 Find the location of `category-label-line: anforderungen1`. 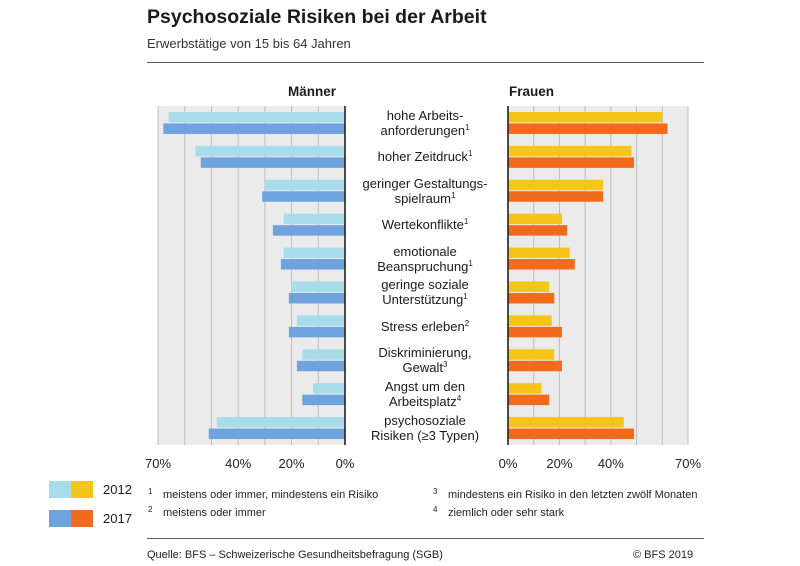

category-label-line: anforderungen1 is located at coordinates (425, 130).